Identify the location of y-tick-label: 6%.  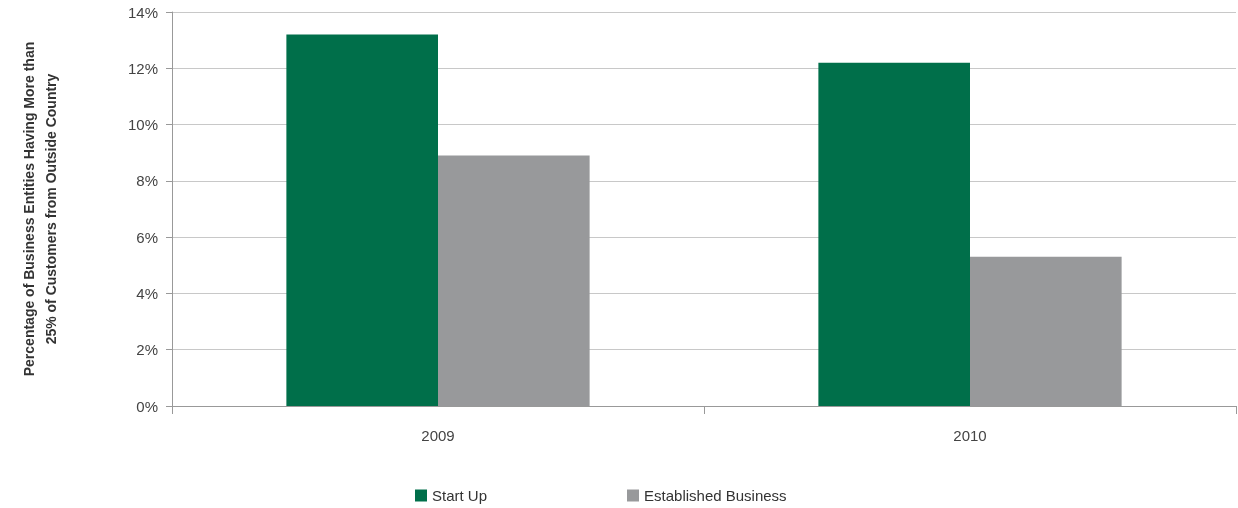
(147, 237).